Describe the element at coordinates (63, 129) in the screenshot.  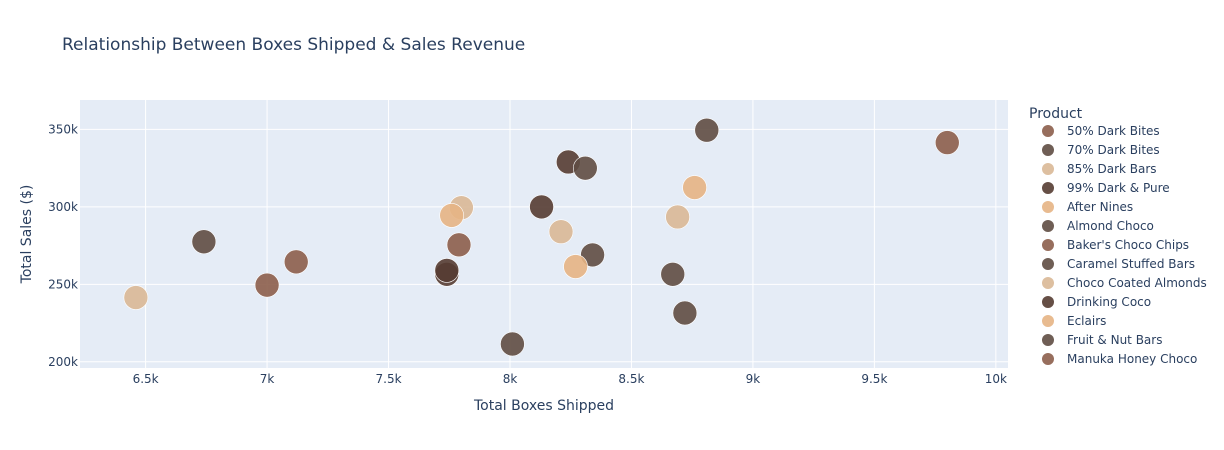
I see `y-tick-label: 350k` at that location.